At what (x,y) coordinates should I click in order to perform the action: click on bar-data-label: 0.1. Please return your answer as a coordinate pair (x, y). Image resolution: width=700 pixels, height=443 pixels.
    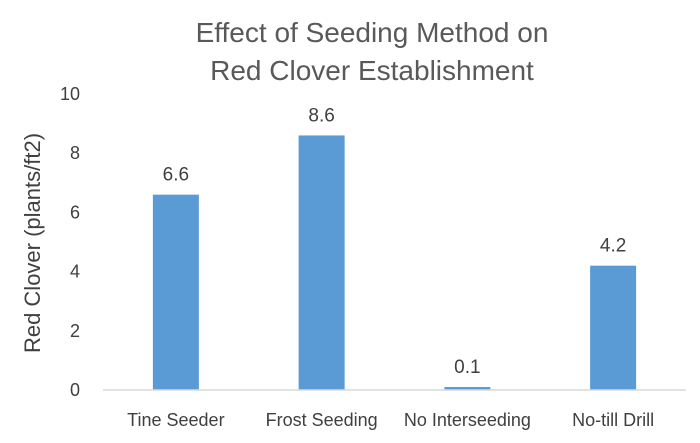
    Looking at the image, I should click on (467, 367).